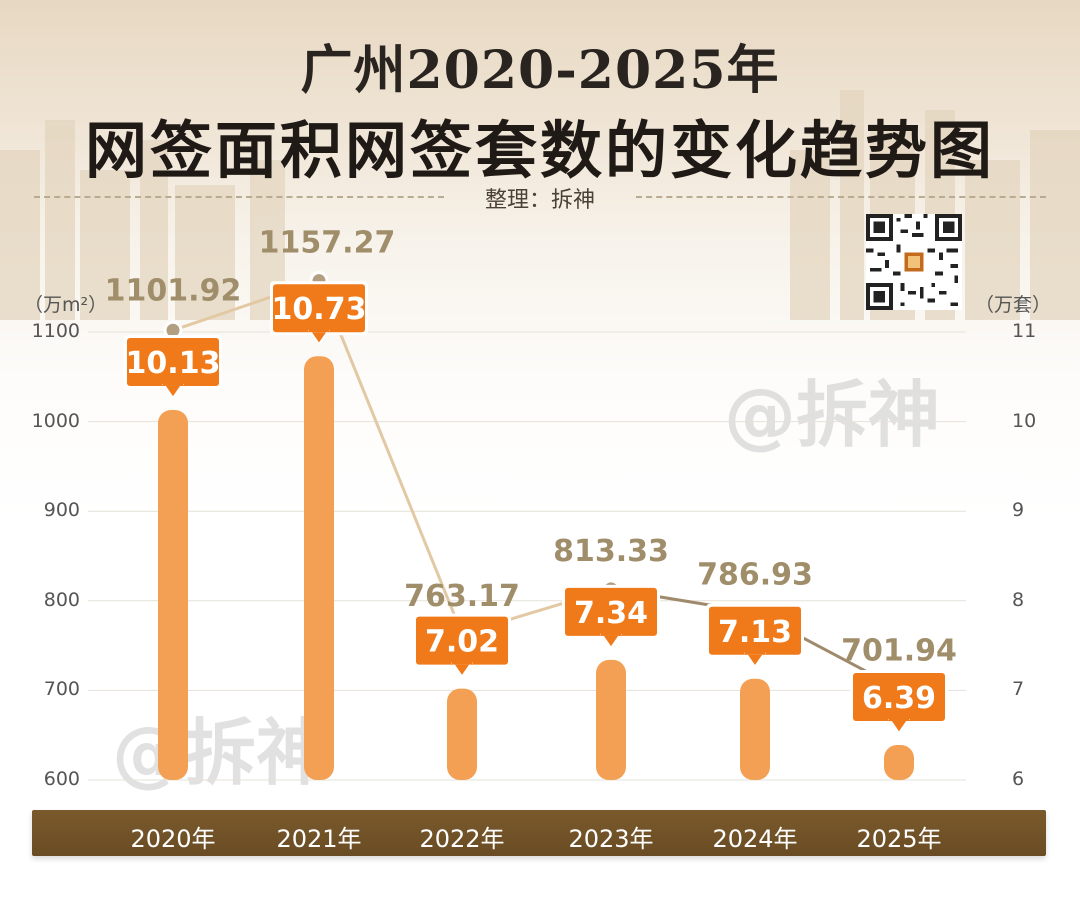 The image size is (1080, 900). What do you see at coordinates (755, 575) in the screenshot?
I see `line-value-label-2024年: 786.93` at bounding box center [755, 575].